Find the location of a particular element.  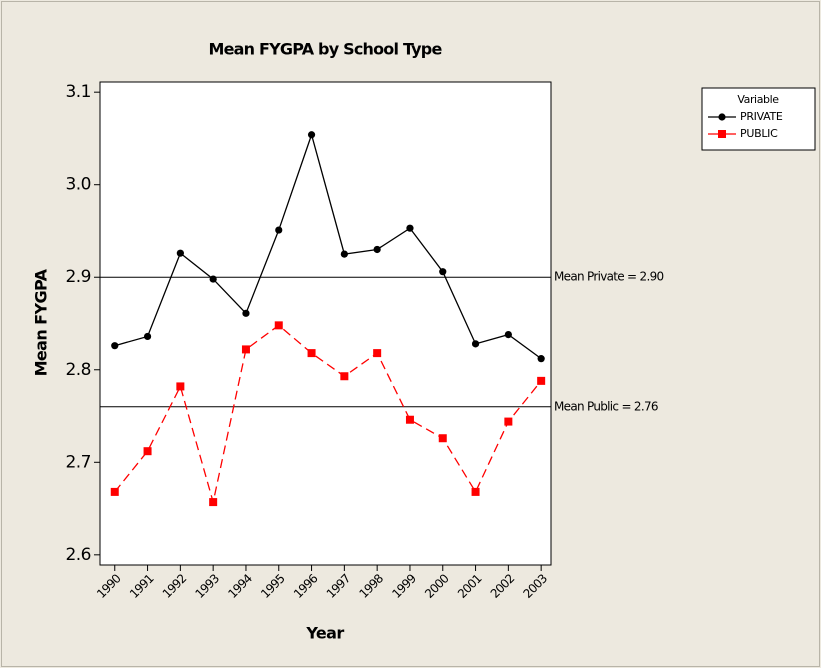

y-tick-label: 2.8 is located at coordinates (78, 370).